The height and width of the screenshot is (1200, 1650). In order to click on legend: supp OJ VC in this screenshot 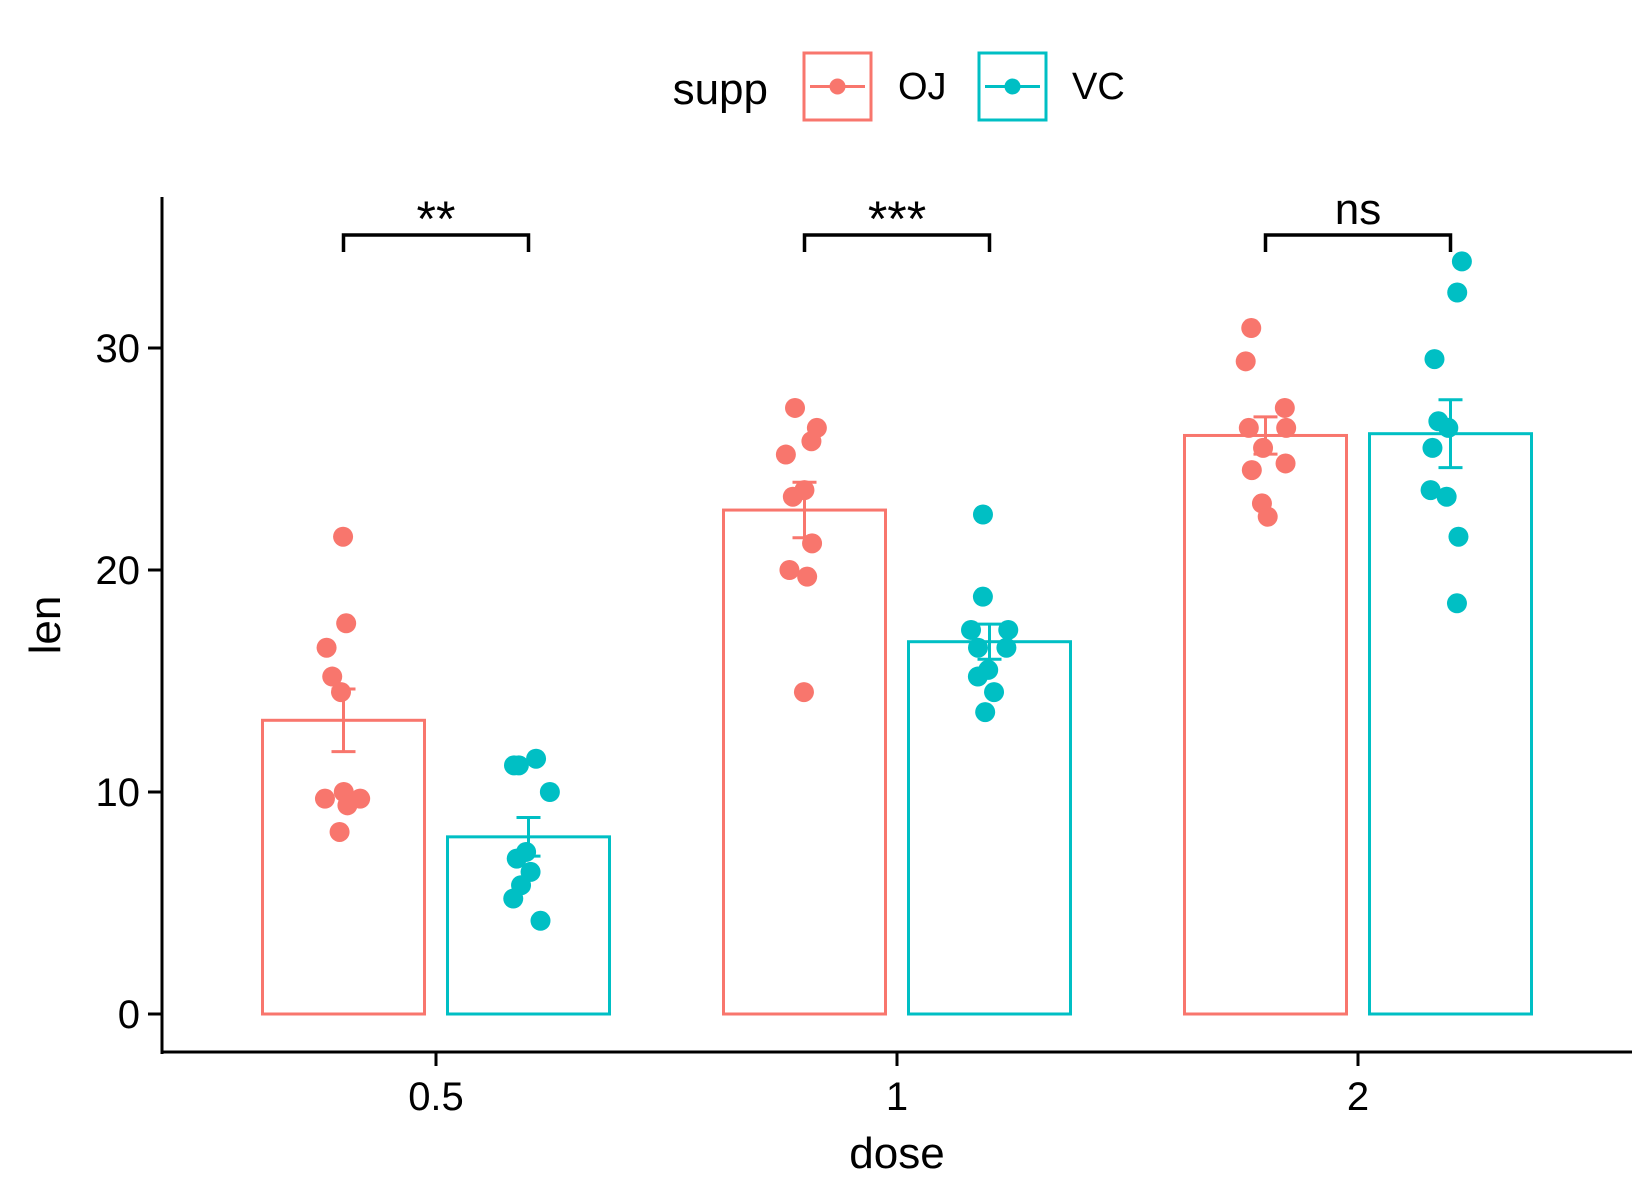, I will do `click(899, 86)`.